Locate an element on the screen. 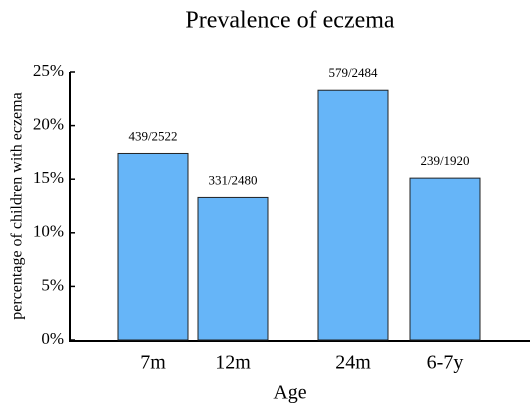 Image resolution: width=530 pixels, height=411 pixels. y-tick-label: 5% is located at coordinates (52, 284).